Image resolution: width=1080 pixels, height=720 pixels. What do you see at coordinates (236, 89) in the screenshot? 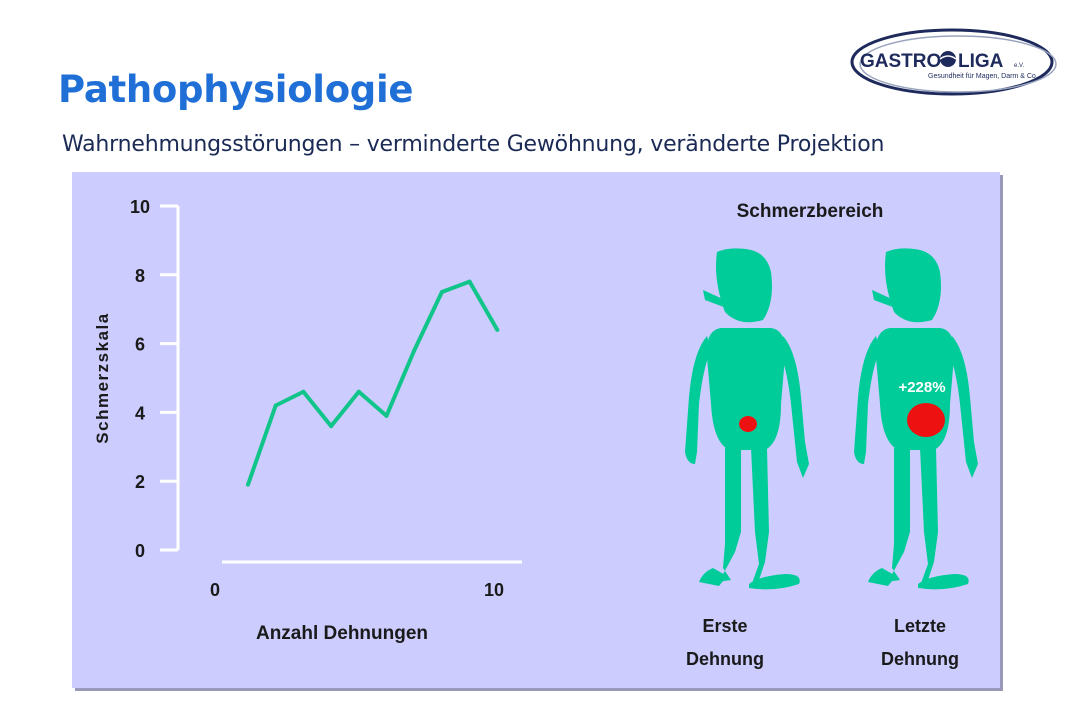
I see `page-title: Pathophysiologie` at bounding box center [236, 89].